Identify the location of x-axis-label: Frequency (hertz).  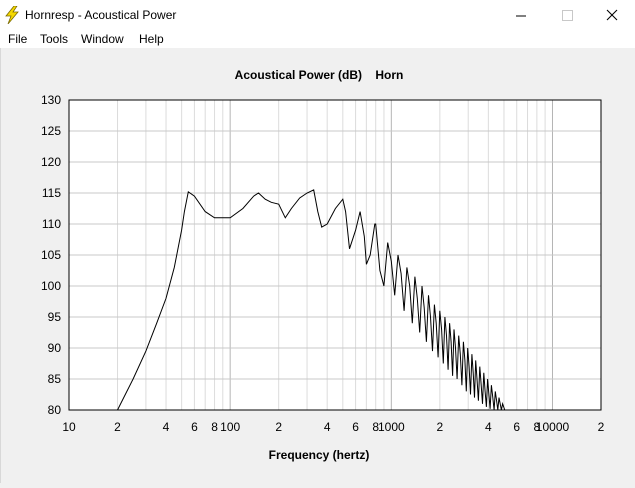
(319, 455).